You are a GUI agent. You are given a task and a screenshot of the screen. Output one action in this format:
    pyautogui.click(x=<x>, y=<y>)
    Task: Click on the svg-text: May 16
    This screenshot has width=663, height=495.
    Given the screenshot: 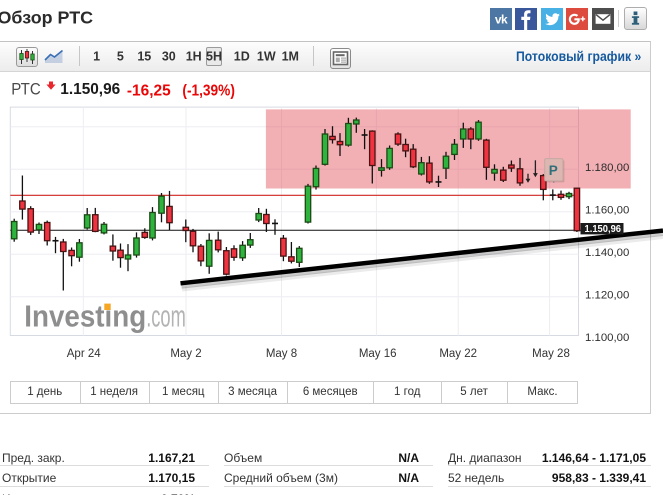 What is the action you would take?
    pyautogui.click(x=378, y=354)
    